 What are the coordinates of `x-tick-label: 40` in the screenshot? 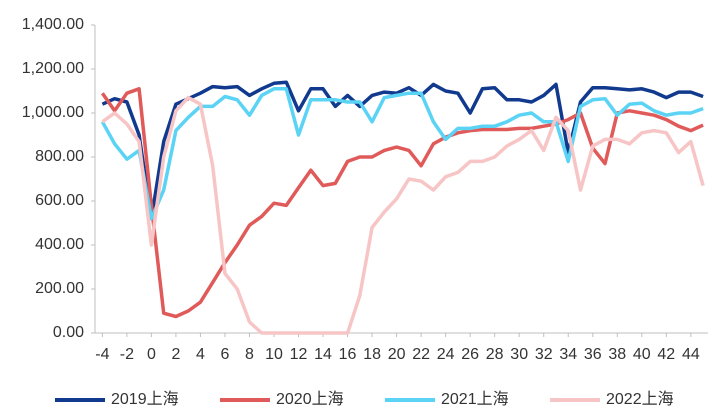 It's located at (642, 354).